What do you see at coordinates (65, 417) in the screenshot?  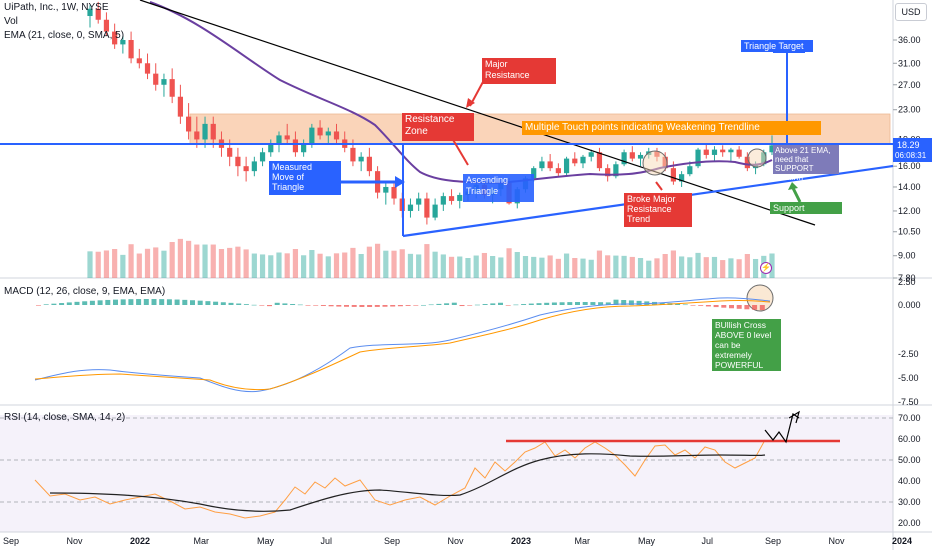 I see `rsi-legend: RSI (14, close, SMA, 14, 2)` at bounding box center [65, 417].